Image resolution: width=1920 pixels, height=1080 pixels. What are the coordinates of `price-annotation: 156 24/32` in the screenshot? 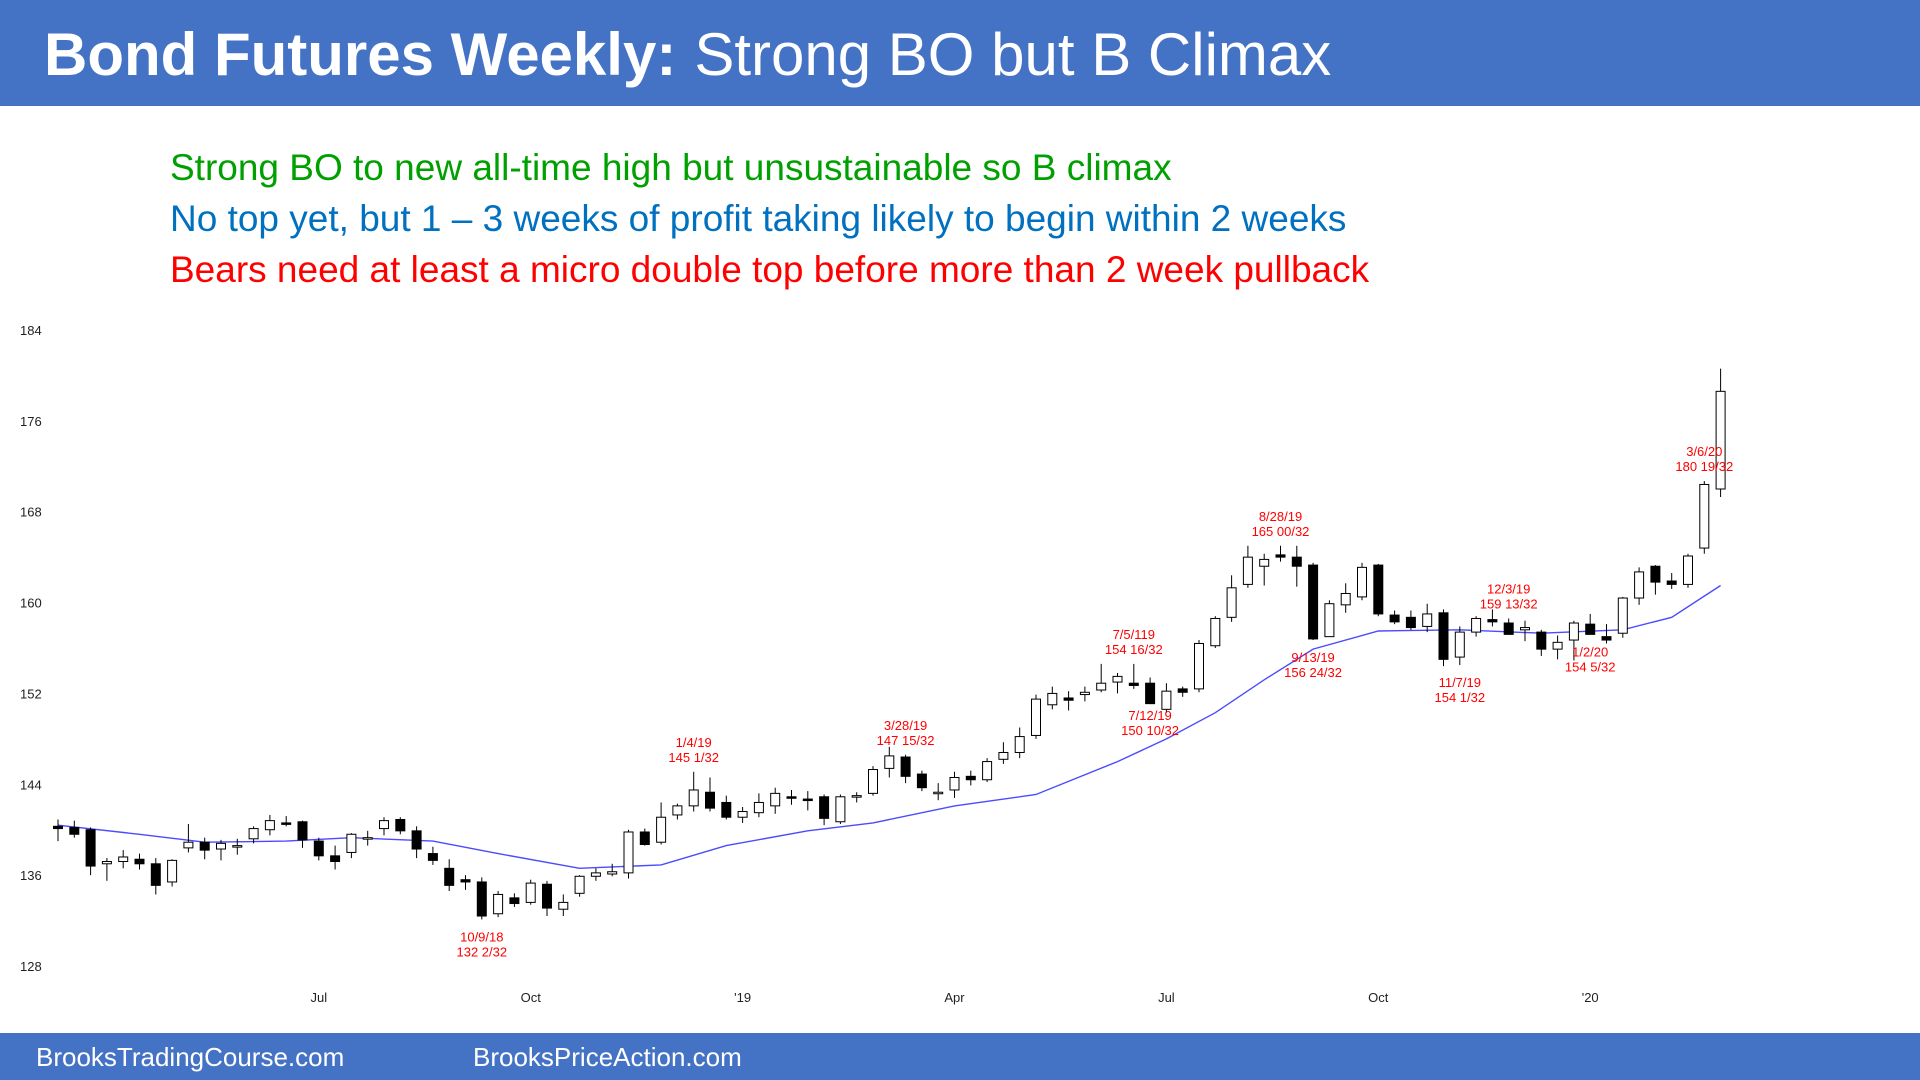 It's located at (1313, 672).